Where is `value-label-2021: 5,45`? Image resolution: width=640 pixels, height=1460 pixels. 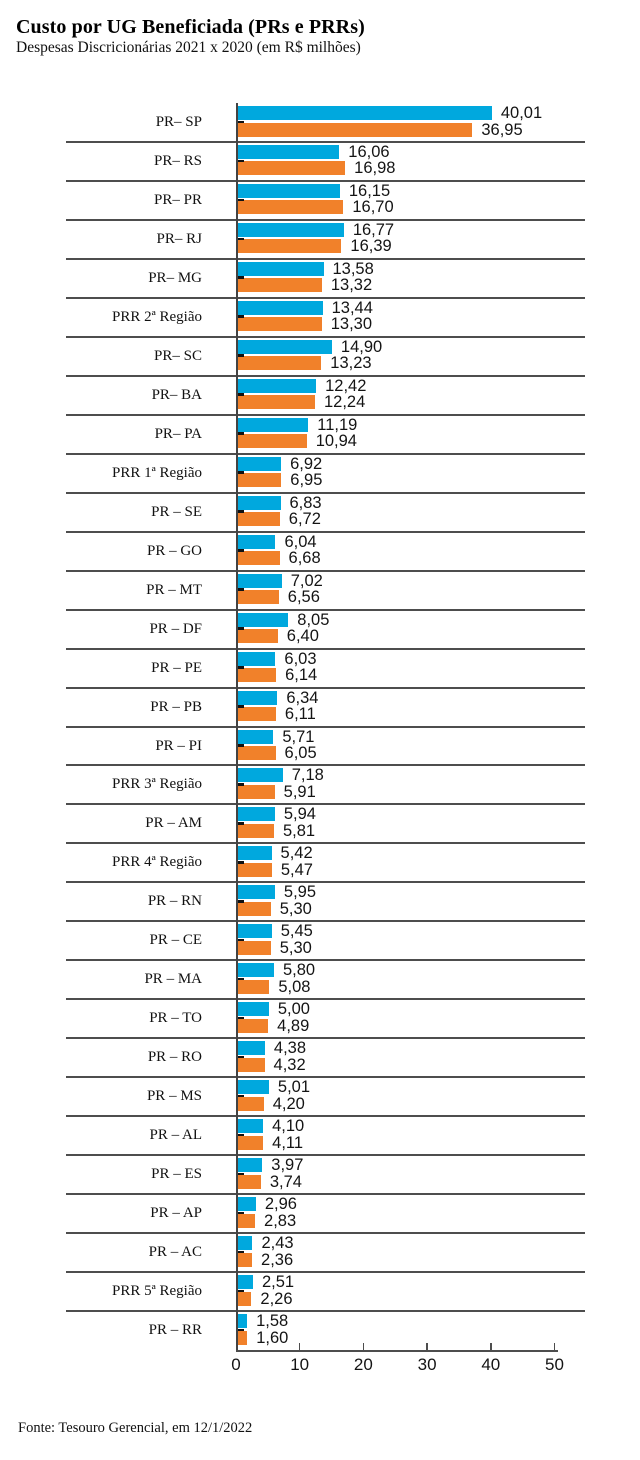
value-label-2021: 5,45 is located at coordinates (296, 931).